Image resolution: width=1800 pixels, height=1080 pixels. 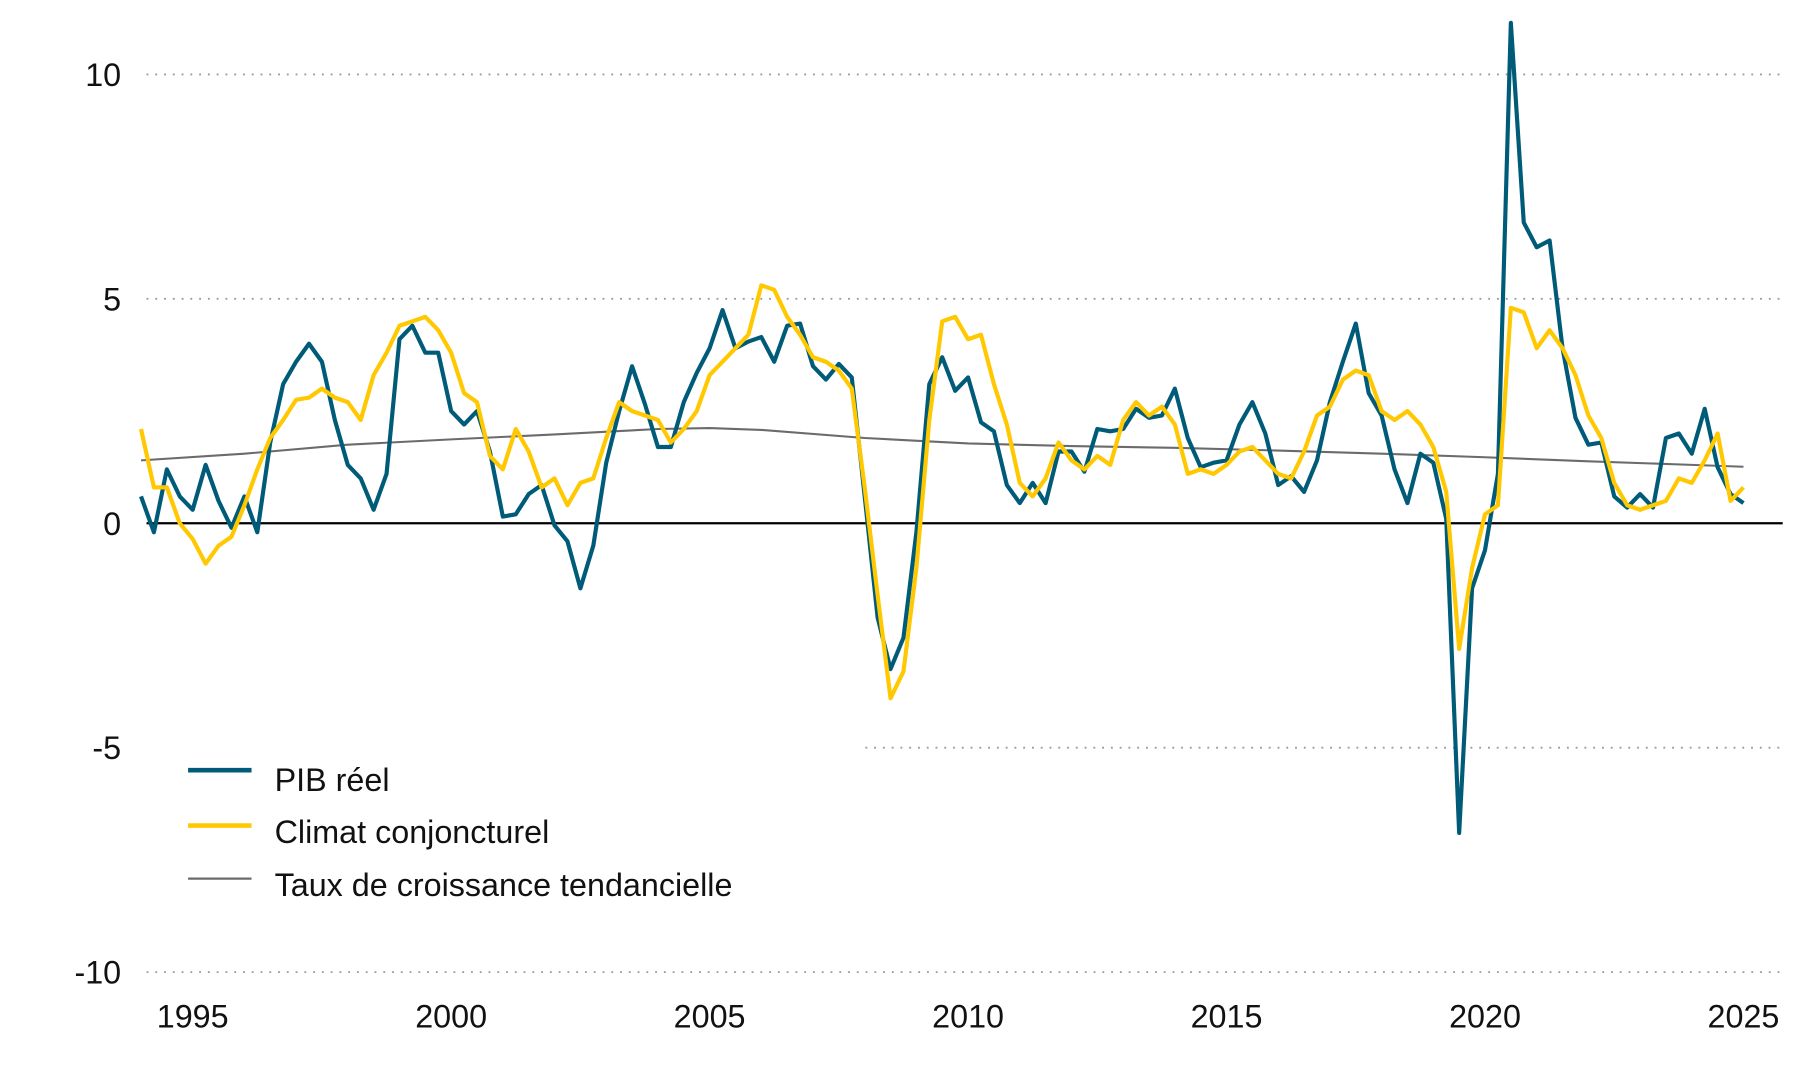 What do you see at coordinates (103, 75) in the screenshot?
I see `y-tick-label: 10` at bounding box center [103, 75].